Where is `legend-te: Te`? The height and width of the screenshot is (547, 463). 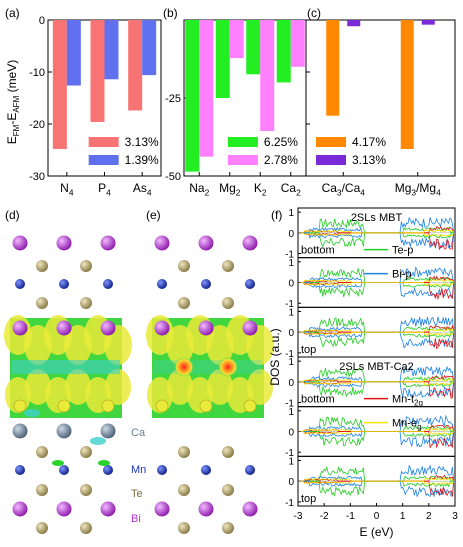 legend-te: Te is located at coordinates (137, 494).